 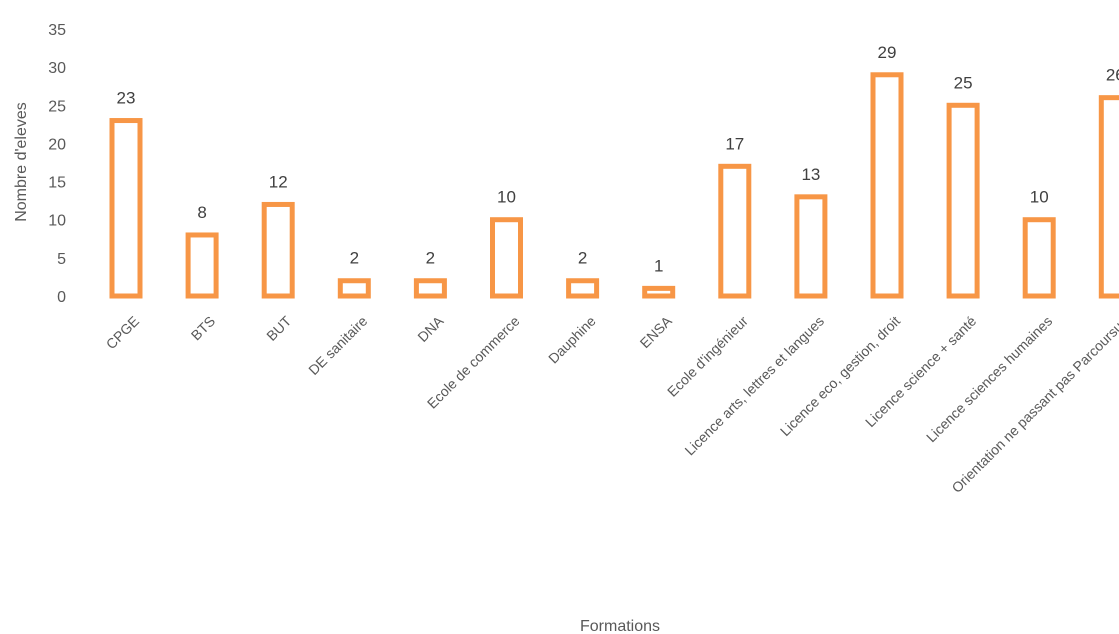 What do you see at coordinates (658, 265) in the screenshot?
I see `data-label: 1` at bounding box center [658, 265].